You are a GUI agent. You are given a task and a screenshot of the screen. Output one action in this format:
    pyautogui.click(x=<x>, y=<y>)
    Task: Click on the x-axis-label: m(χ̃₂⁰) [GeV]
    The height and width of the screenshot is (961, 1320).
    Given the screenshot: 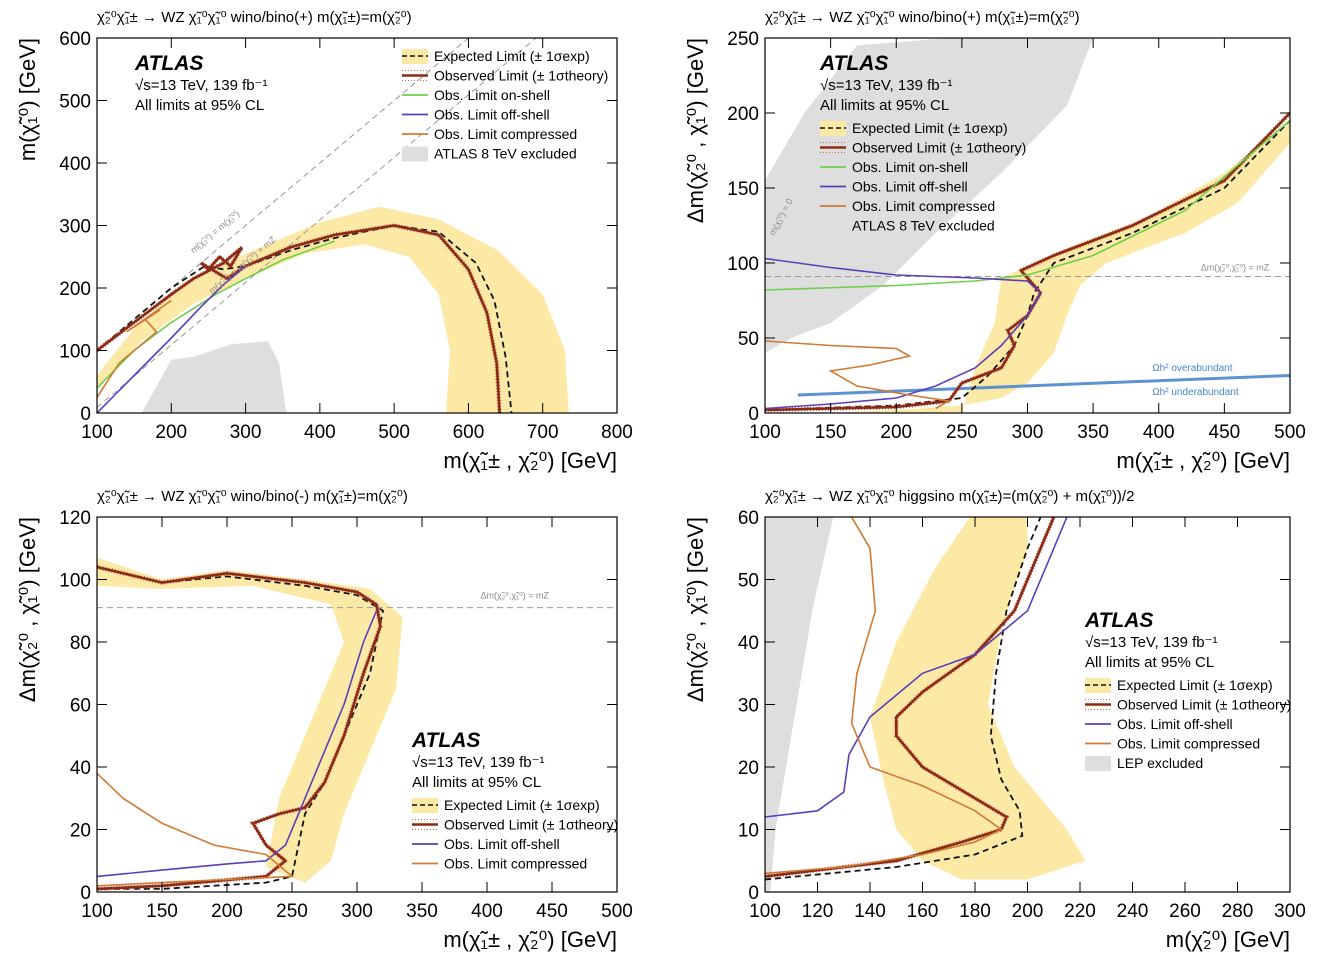 What is the action you would take?
    pyautogui.click(x=1228, y=939)
    